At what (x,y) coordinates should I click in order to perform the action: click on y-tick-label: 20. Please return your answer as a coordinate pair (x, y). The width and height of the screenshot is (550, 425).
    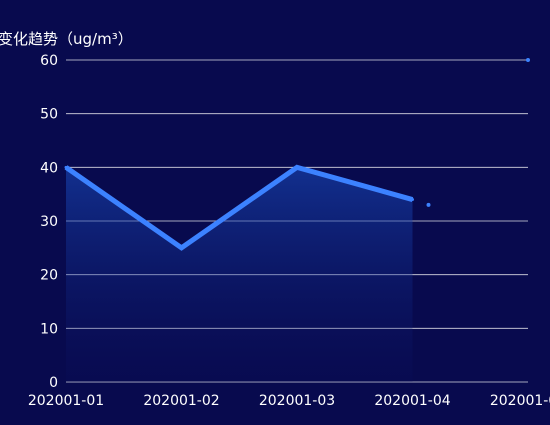
    Looking at the image, I should click on (49, 276).